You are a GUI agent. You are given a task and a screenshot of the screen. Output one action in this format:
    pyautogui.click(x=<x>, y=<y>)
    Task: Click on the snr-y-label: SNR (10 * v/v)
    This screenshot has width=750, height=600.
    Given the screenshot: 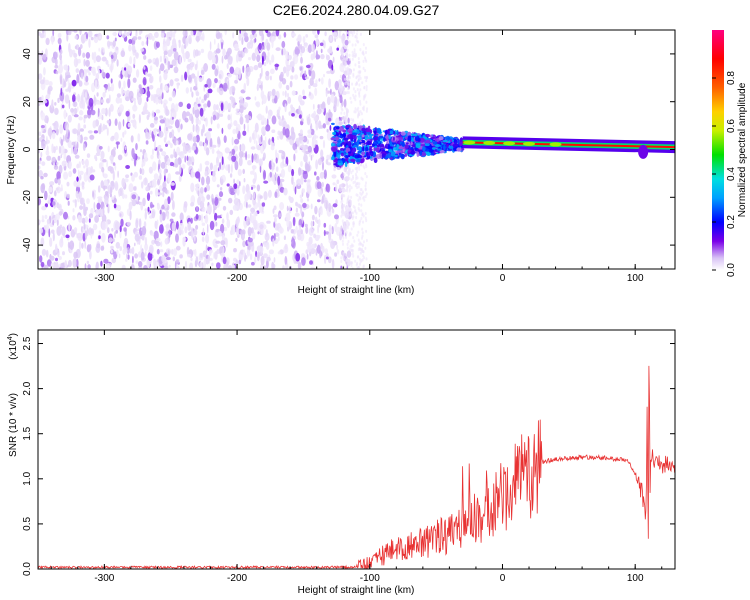 What is the action you would take?
    pyautogui.click(x=13, y=425)
    